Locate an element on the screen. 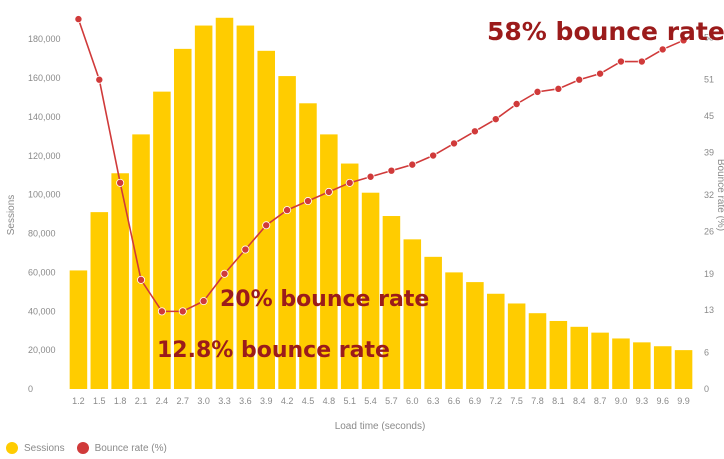  bounce-point-5.4 is located at coordinates (370, 176).